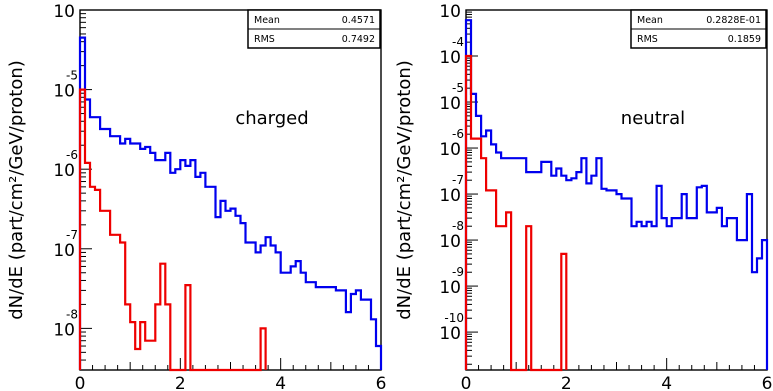  I want to click on stats-rms-value: 0.7492, so click(358, 39).